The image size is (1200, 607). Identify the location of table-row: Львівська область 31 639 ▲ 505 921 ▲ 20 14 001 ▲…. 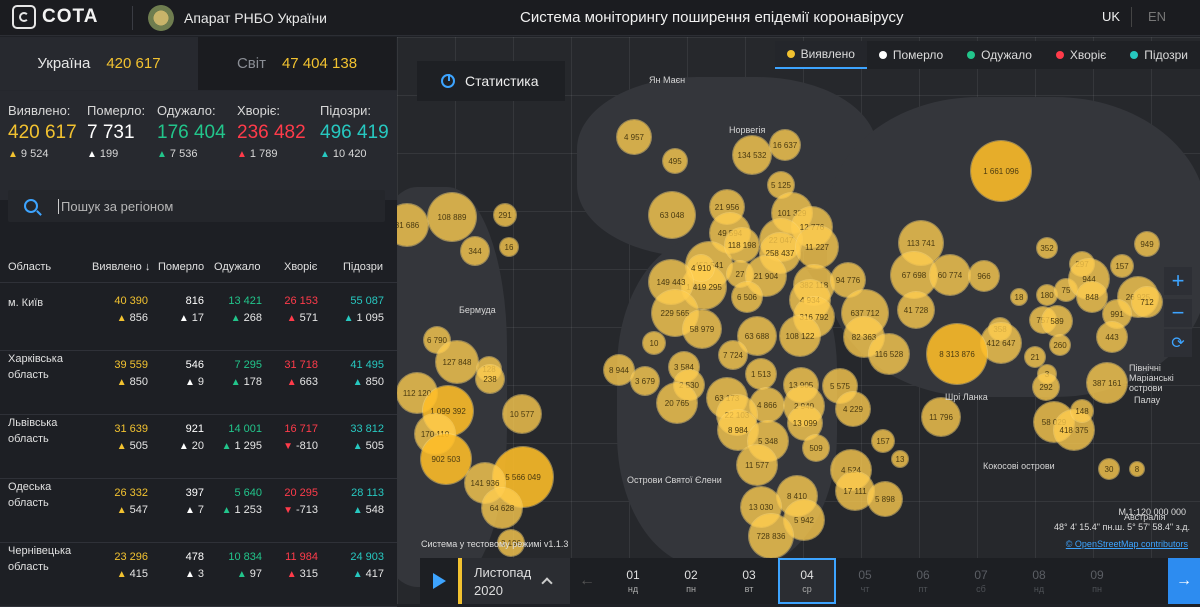
(198, 447).